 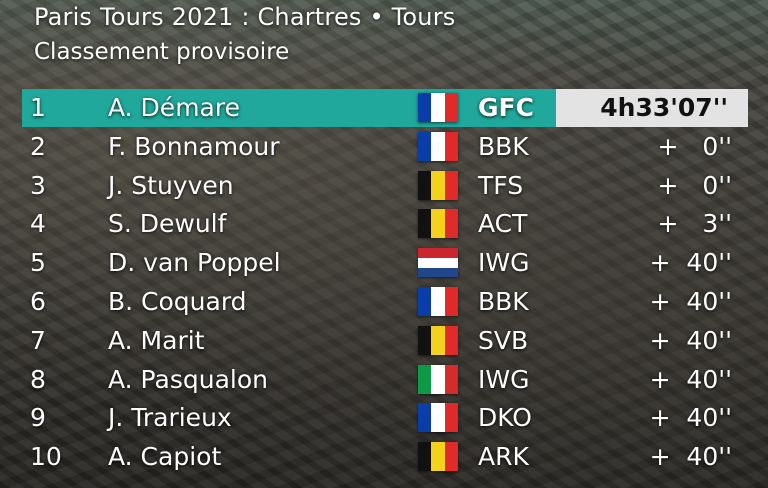 What do you see at coordinates (503, 457) in the screenshot?
I see `team-code: ARK` at bounding box center [503, 457].